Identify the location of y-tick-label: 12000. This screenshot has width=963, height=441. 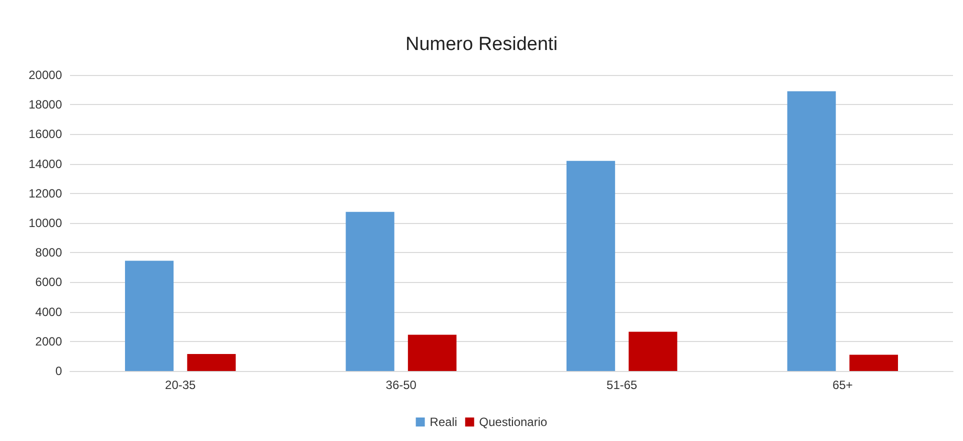
(45, 193).